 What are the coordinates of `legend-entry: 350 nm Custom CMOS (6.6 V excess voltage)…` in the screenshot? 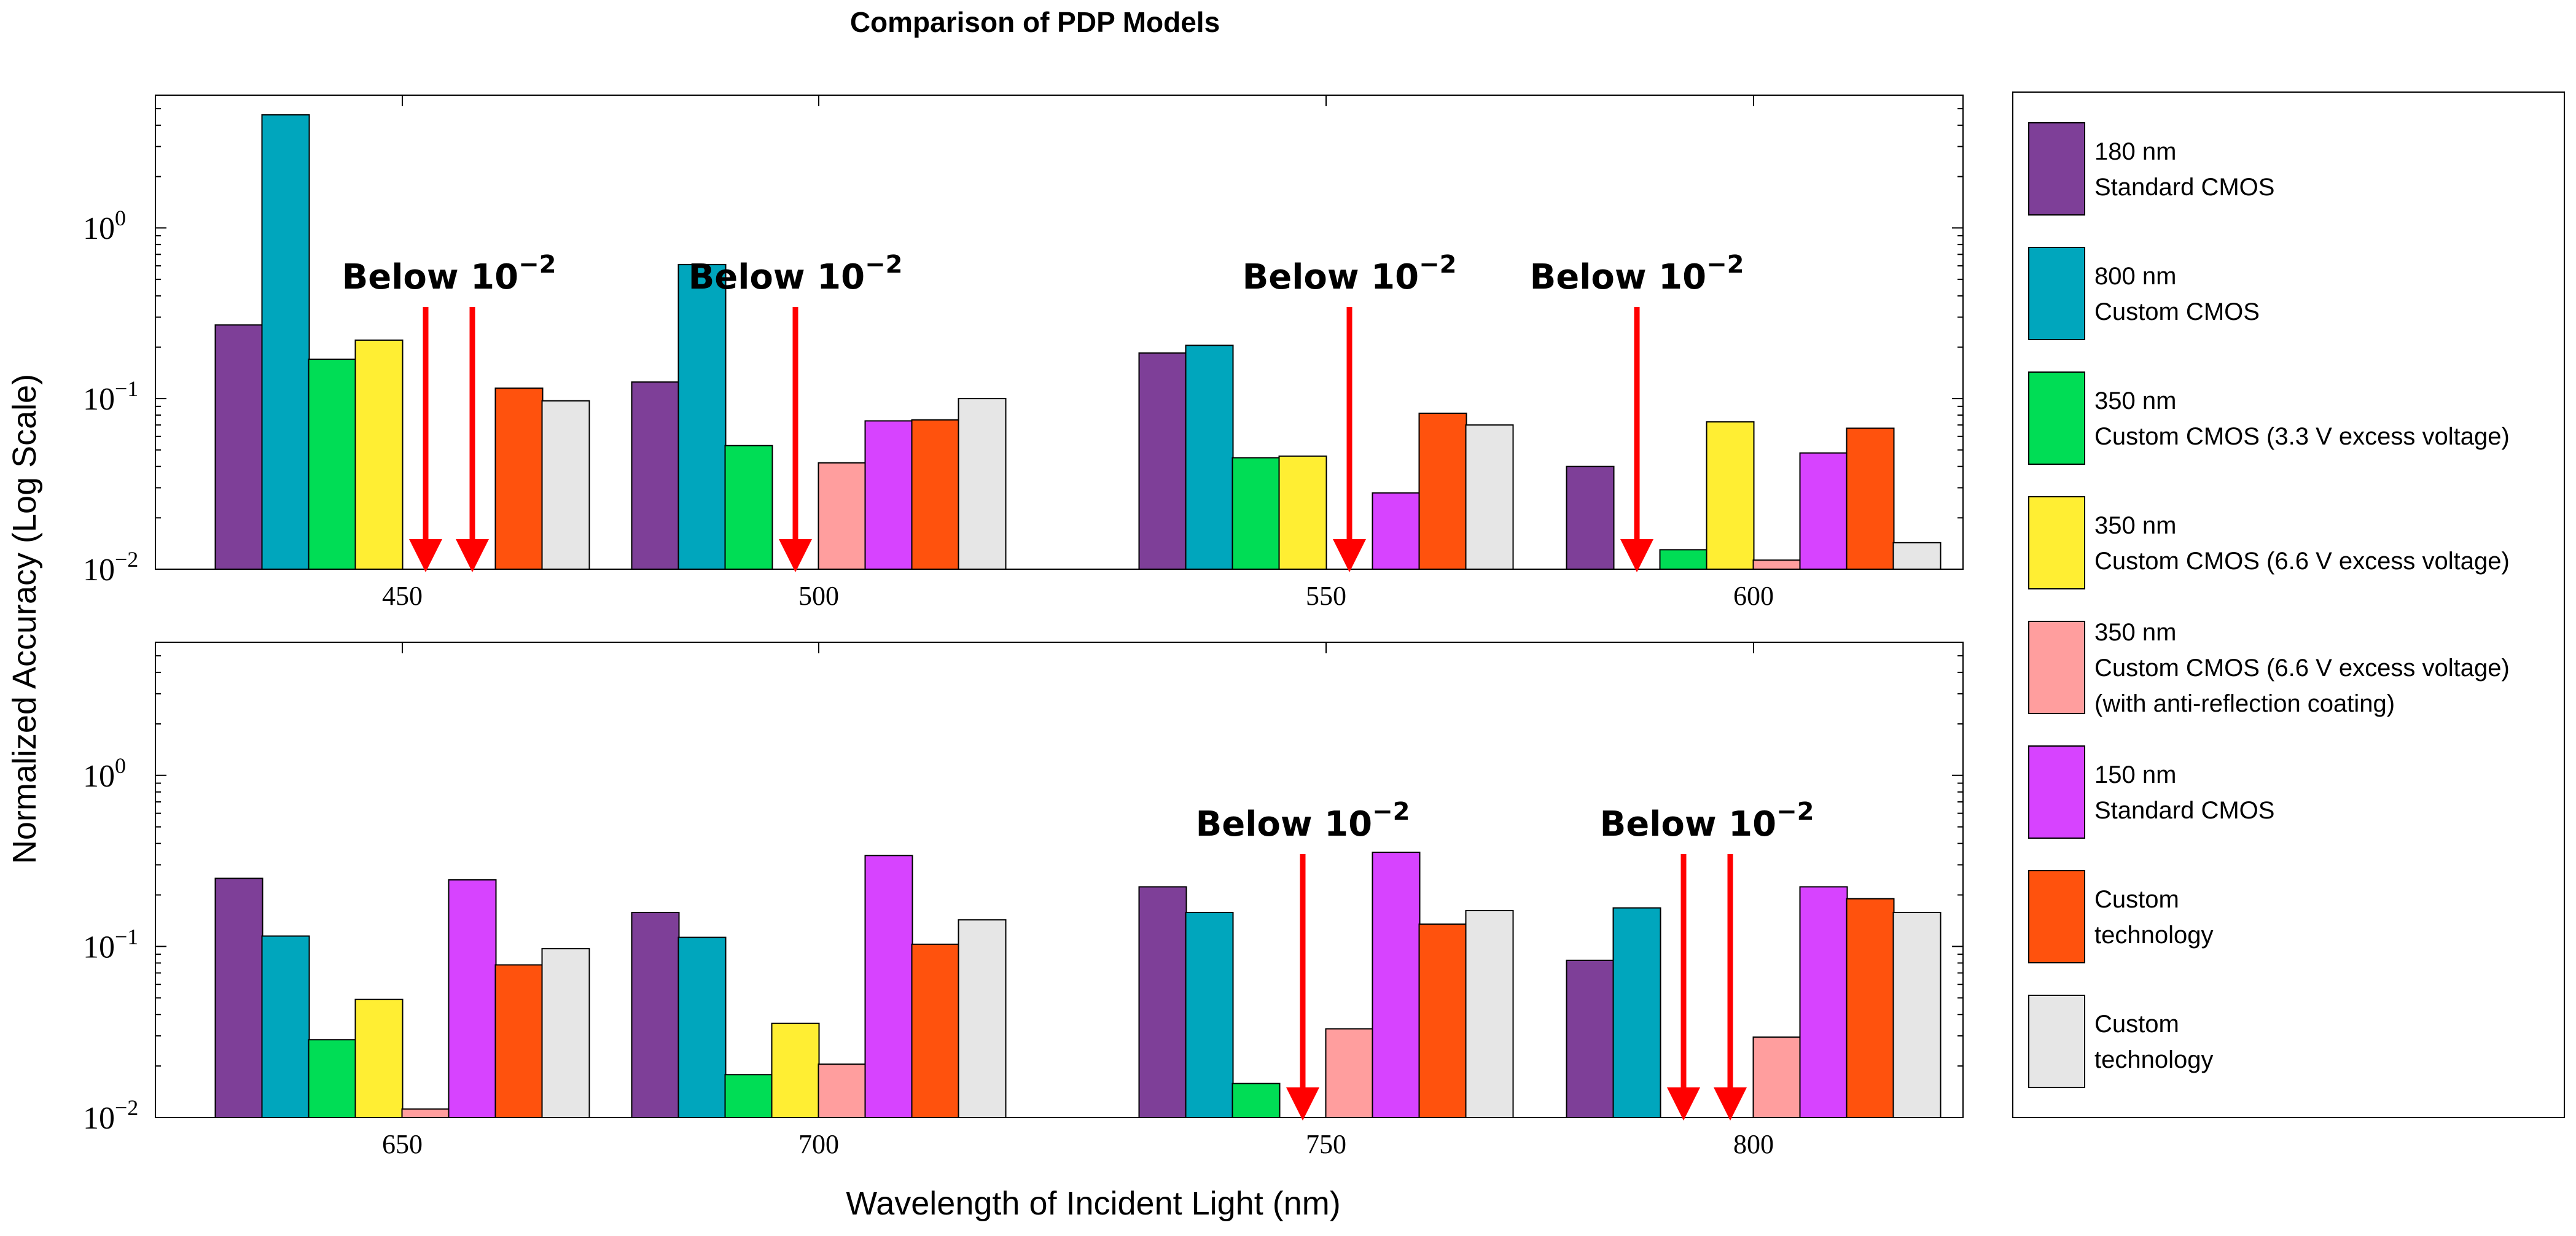 It's located at (2269, 668).